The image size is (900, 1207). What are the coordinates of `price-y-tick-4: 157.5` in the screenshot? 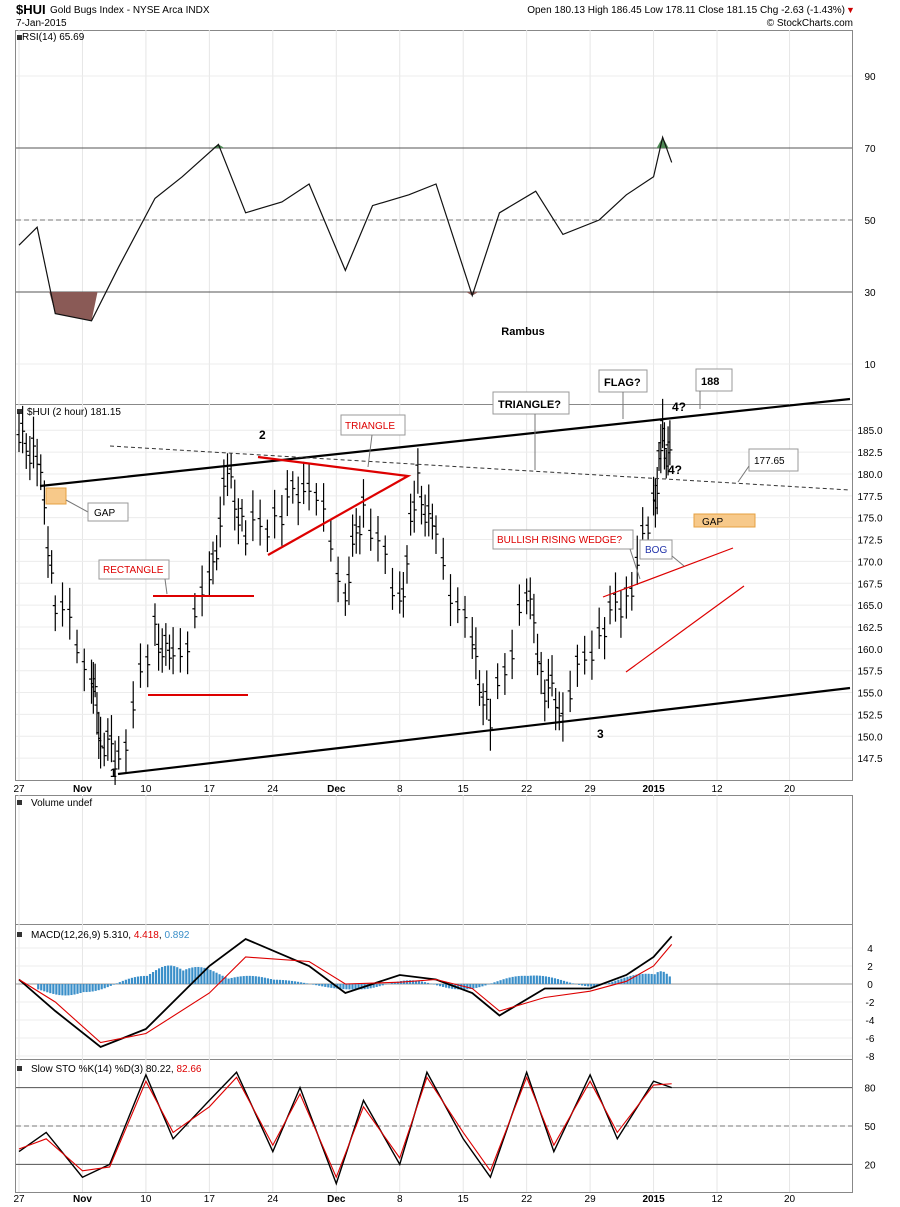 It's located at (869, 672).